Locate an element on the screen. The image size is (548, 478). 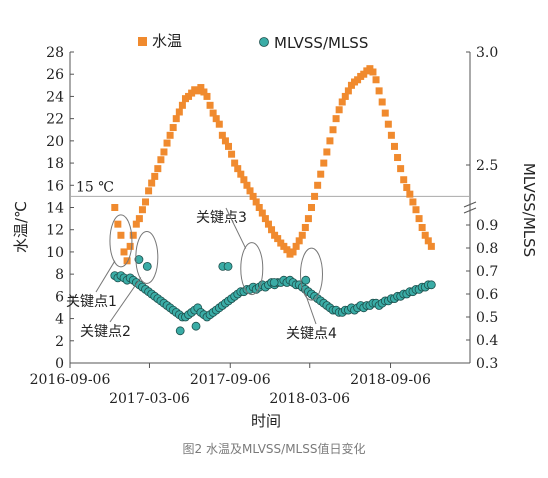
left-y-tick-label: 0 is located at coordinates (59, 364).